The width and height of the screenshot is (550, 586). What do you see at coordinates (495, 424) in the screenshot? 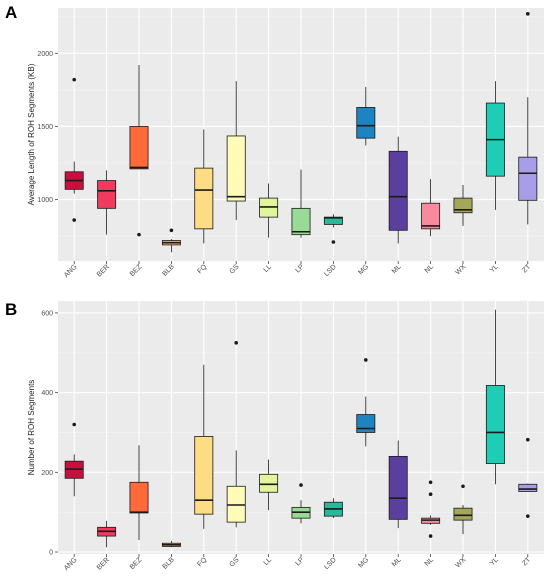
I see `box-yl` at bounding box center [495, 424].